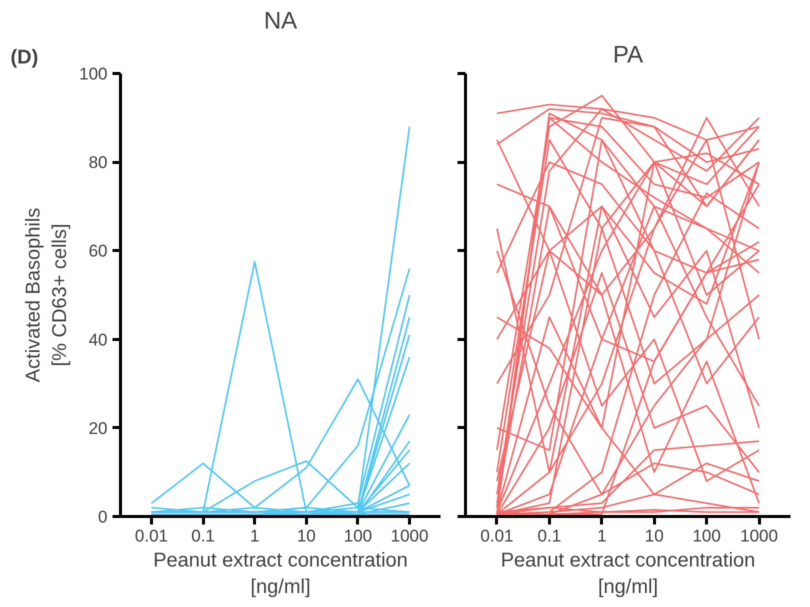 This screenshot has width=810, height=607. I want to click on y-tick-label: 40, so click(98, 340).